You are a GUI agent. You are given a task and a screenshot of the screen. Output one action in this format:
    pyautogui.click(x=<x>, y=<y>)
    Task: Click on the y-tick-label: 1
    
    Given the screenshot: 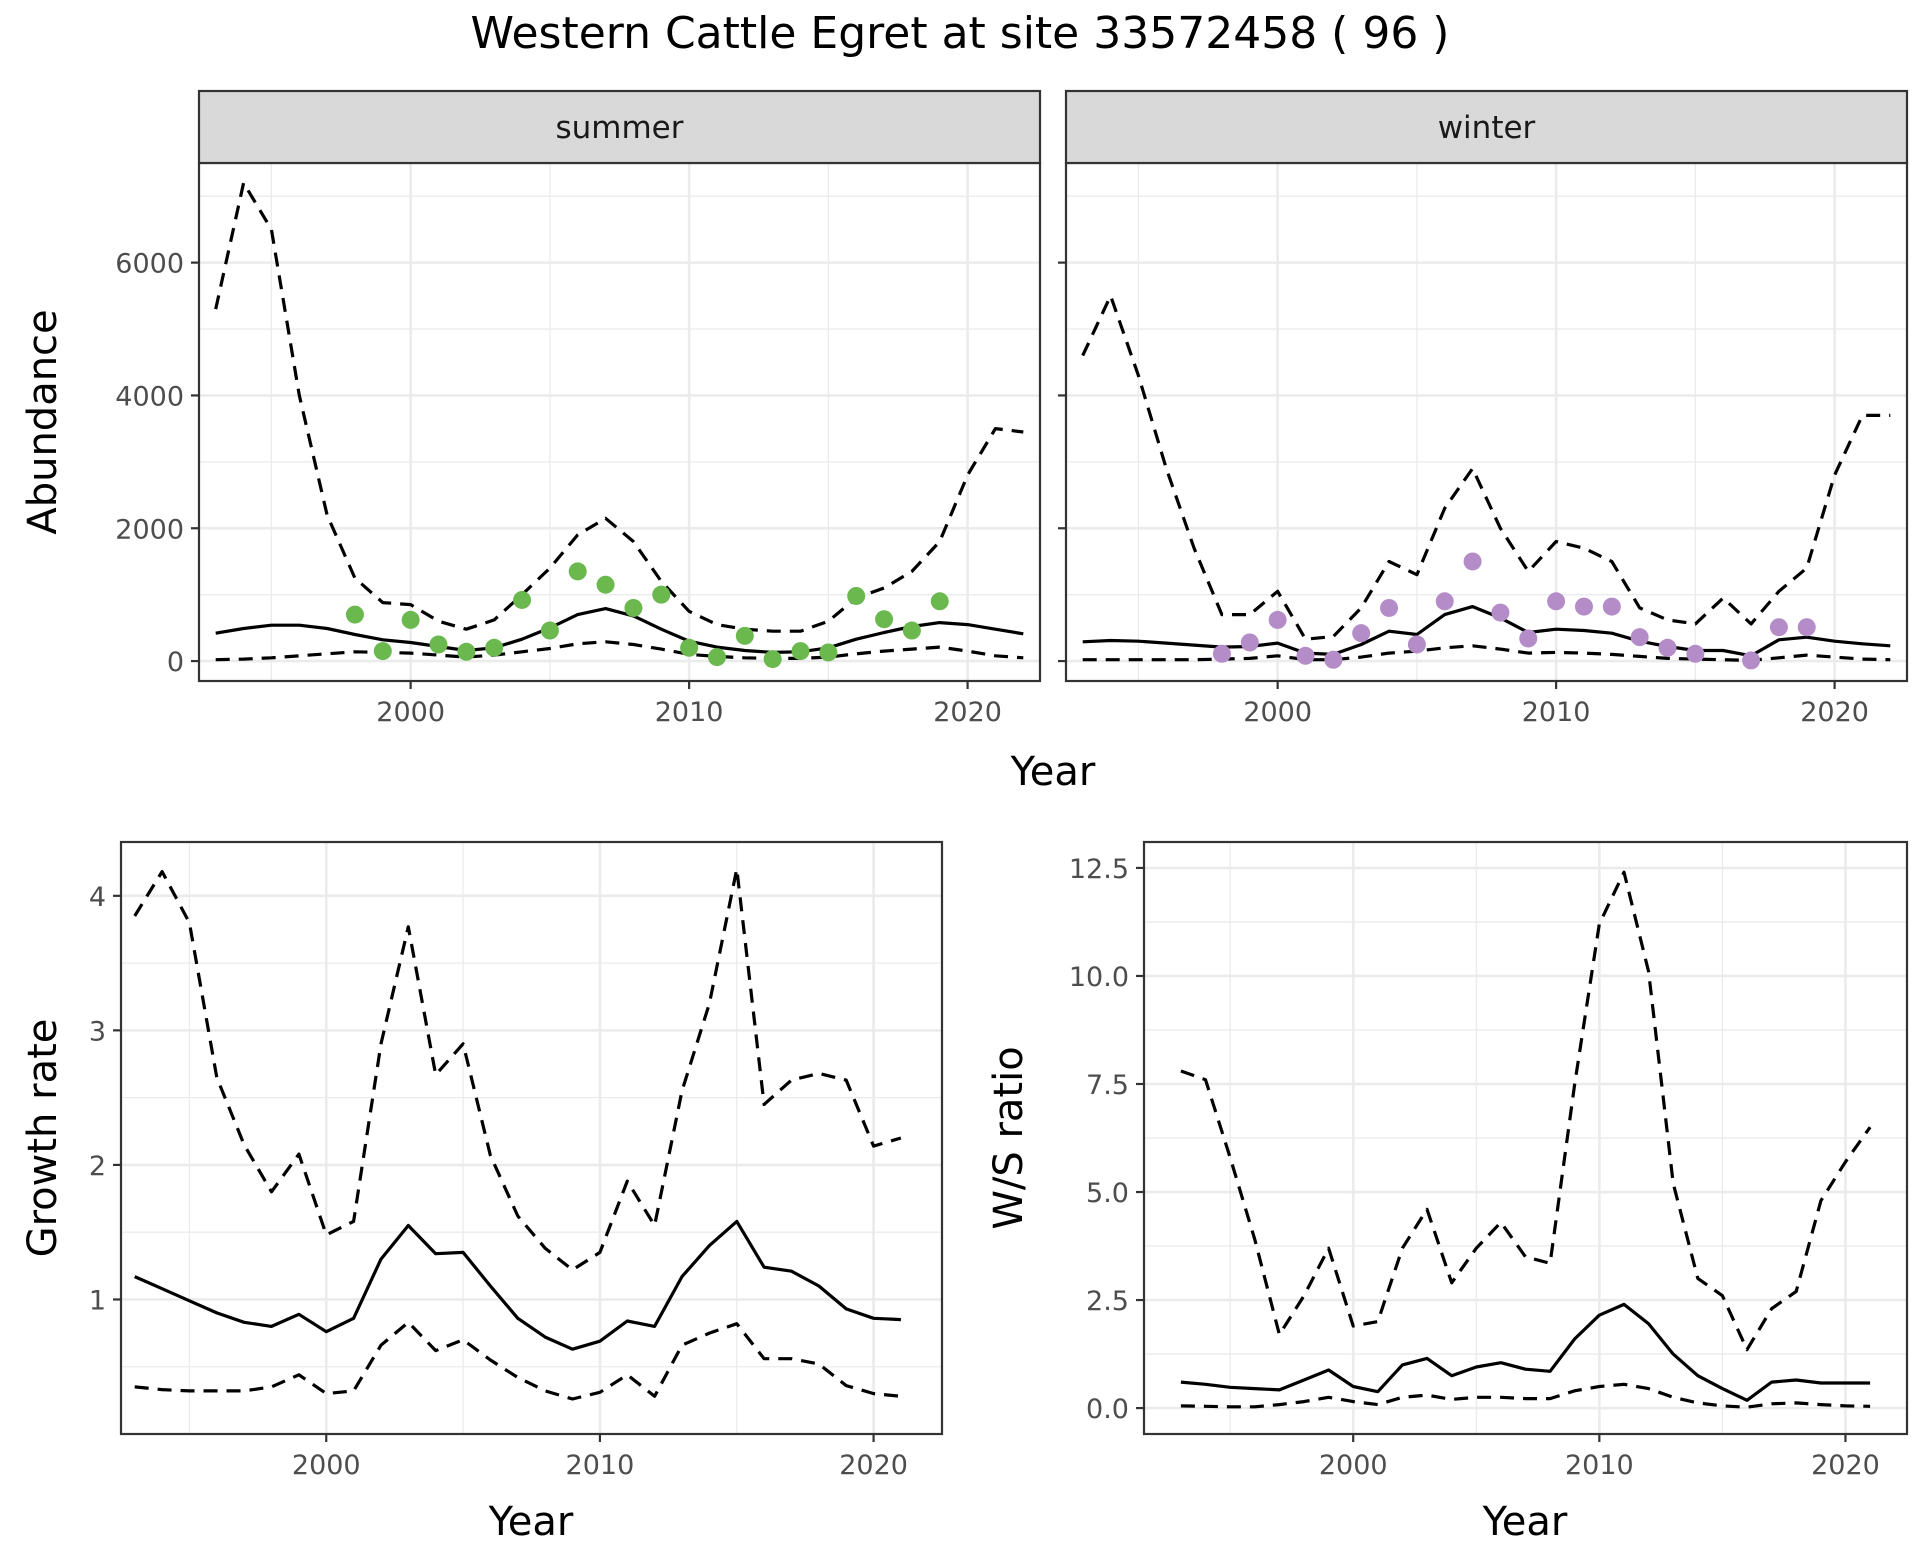 What is the action you would take?
    pyautogui.click(x=97, y=1300)
    